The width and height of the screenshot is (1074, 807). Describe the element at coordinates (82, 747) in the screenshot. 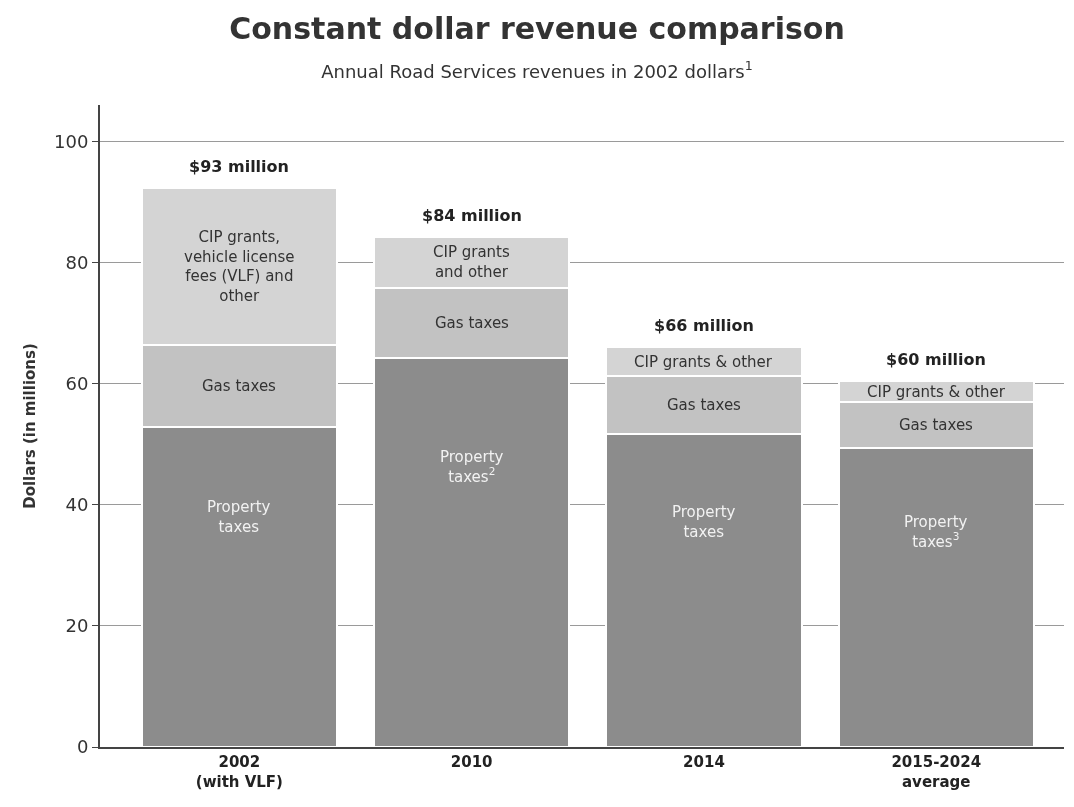

I see `y-tick-label: 0` at that location.